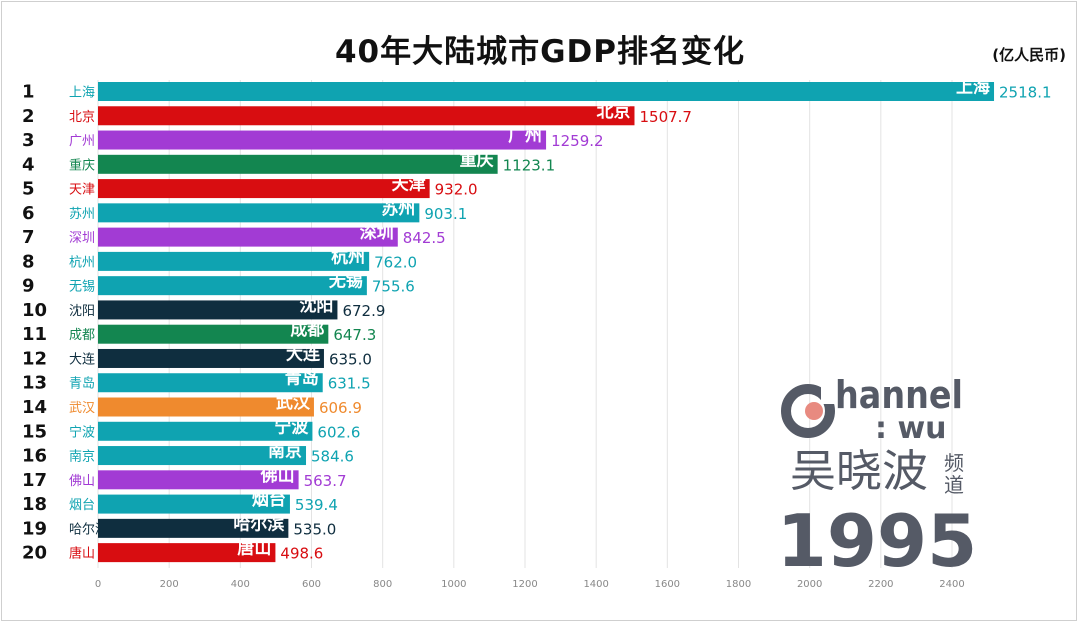  I want to click on x-tick-label: 1200, so click(524, 584).